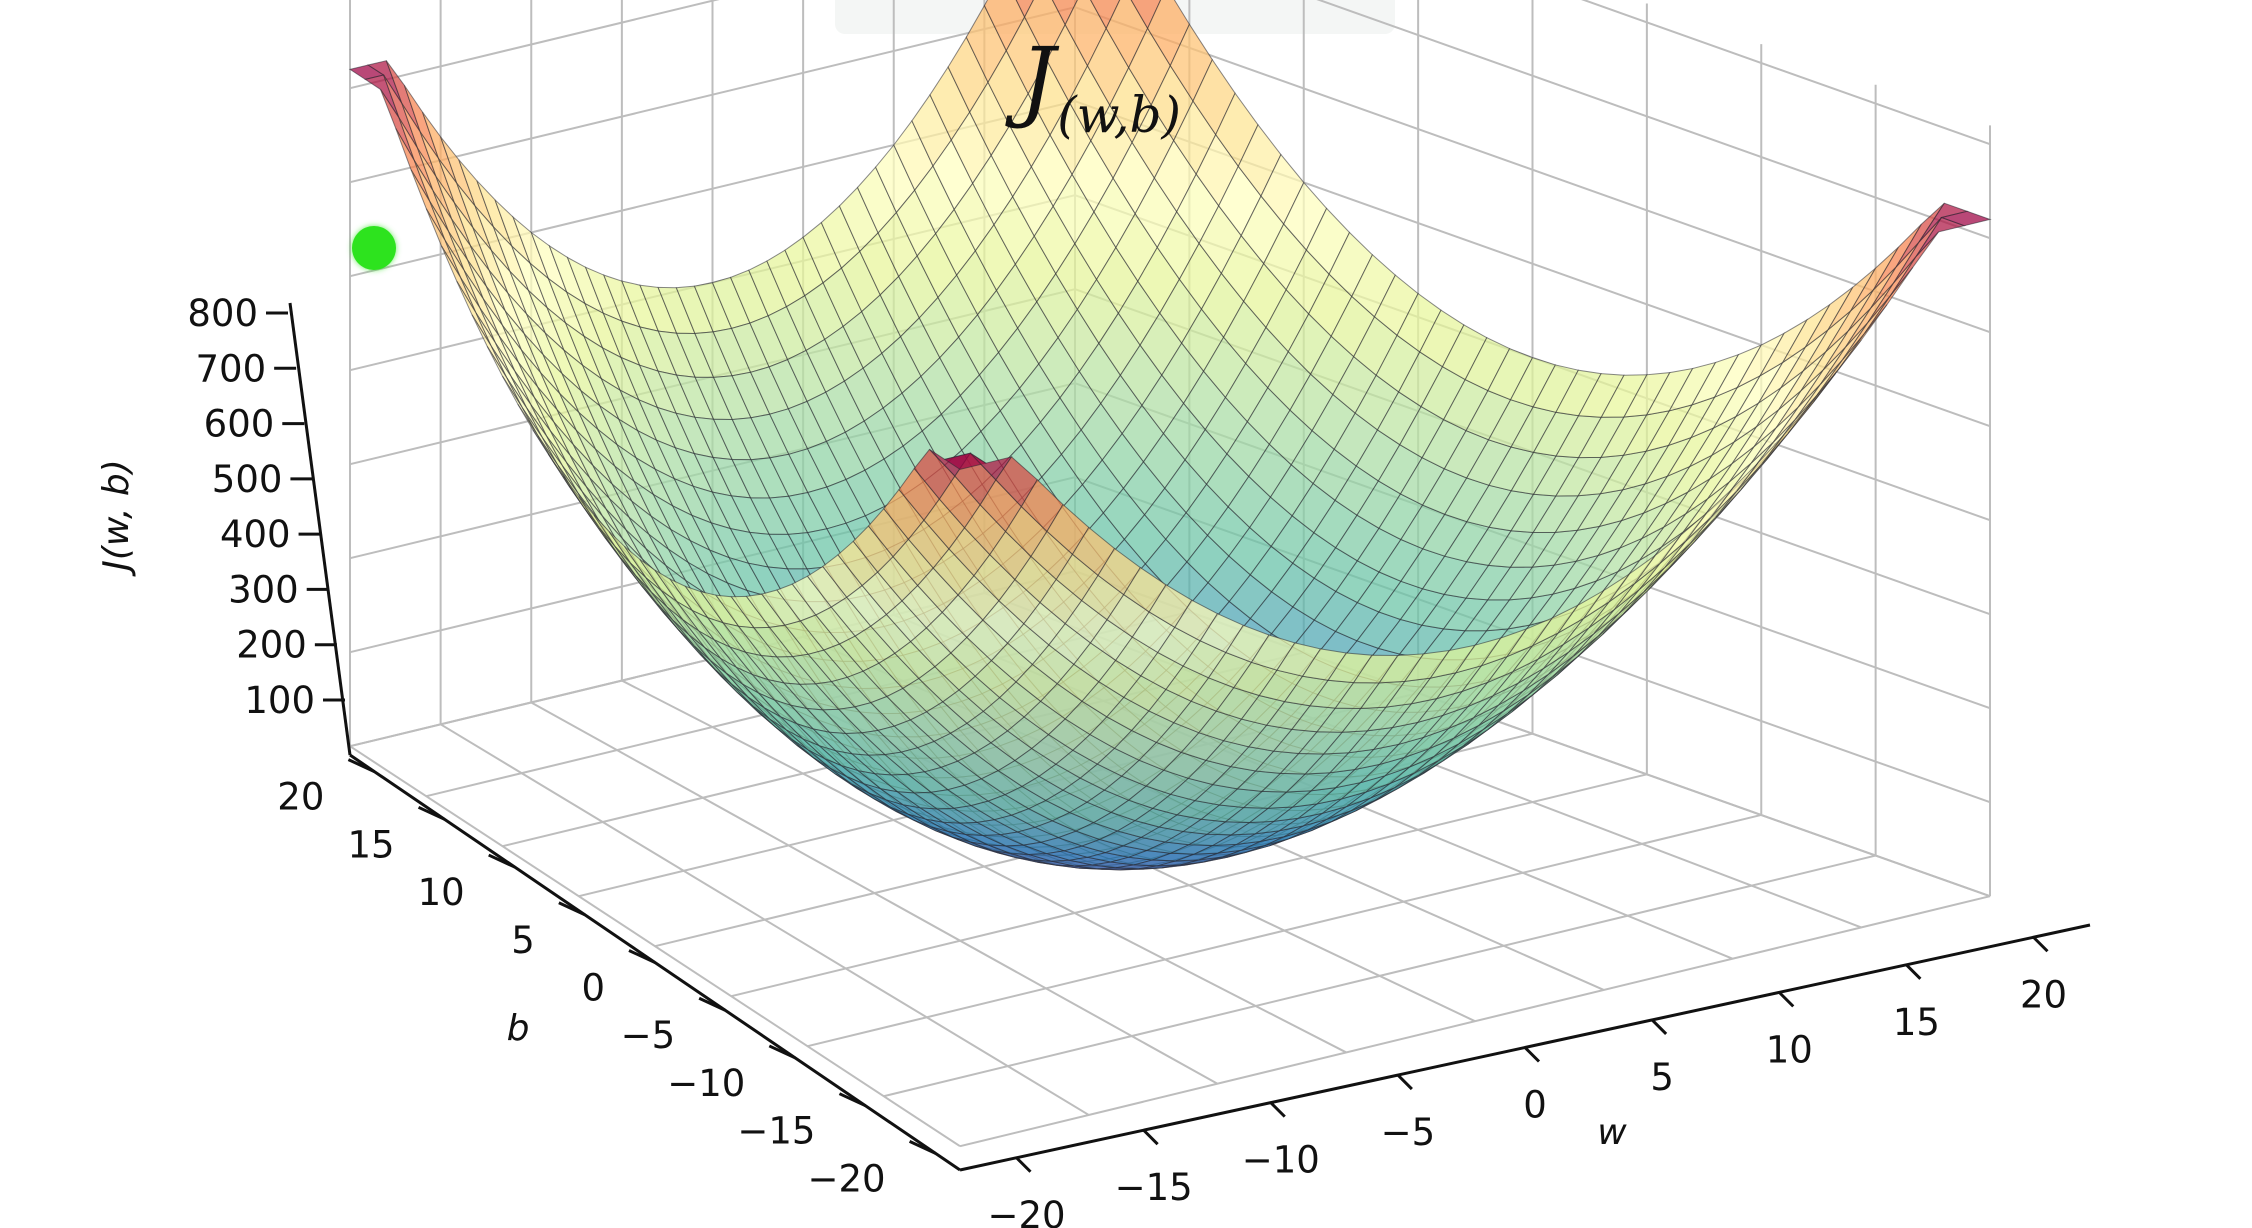  Describe the element at coordinates (1281, 1160) in the screenshot. I see `w-tick-label: −10` at that location.